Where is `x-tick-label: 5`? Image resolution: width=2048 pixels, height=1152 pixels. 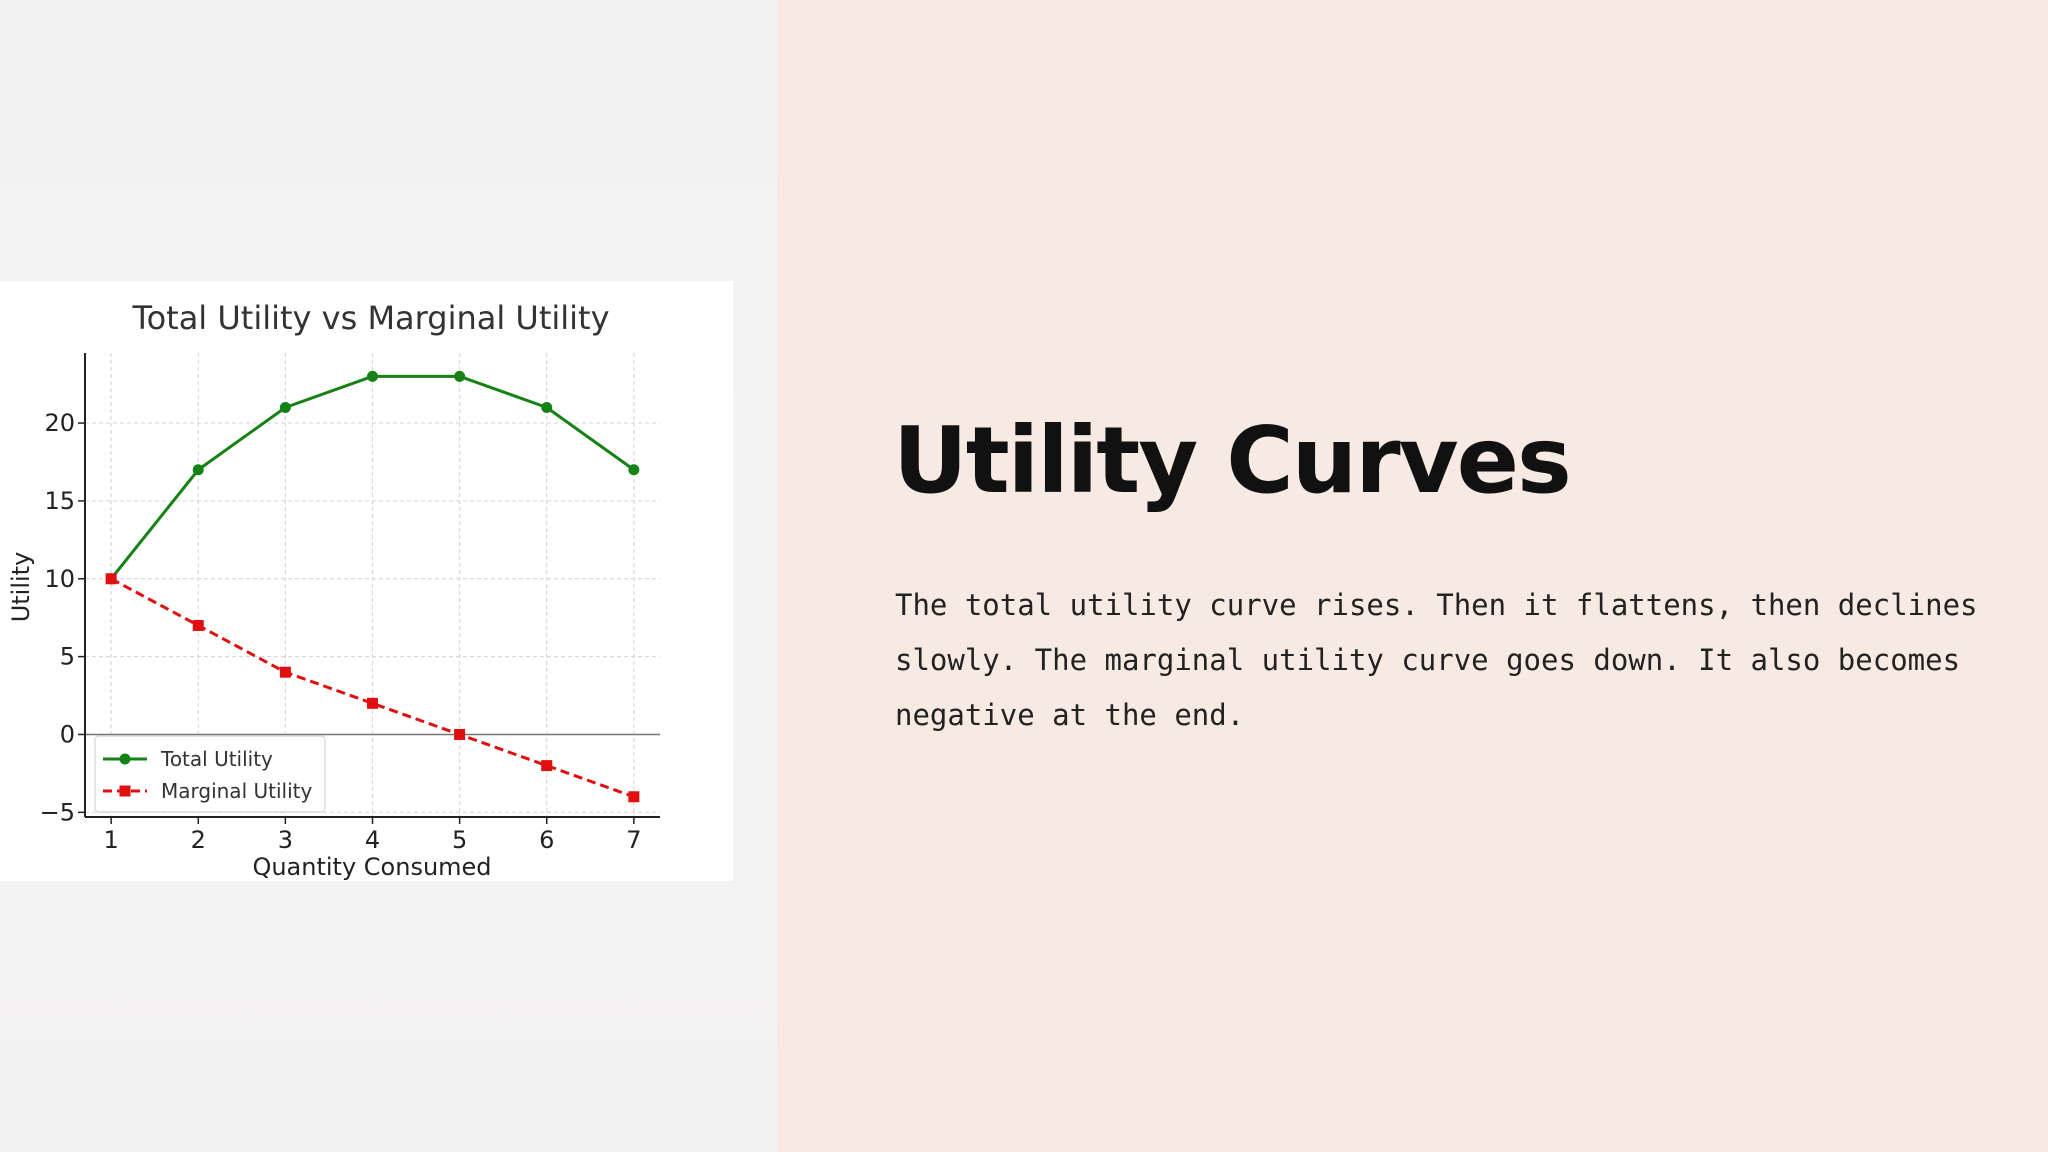
x-tick-label: 5 is located at coordinates (459, 840).